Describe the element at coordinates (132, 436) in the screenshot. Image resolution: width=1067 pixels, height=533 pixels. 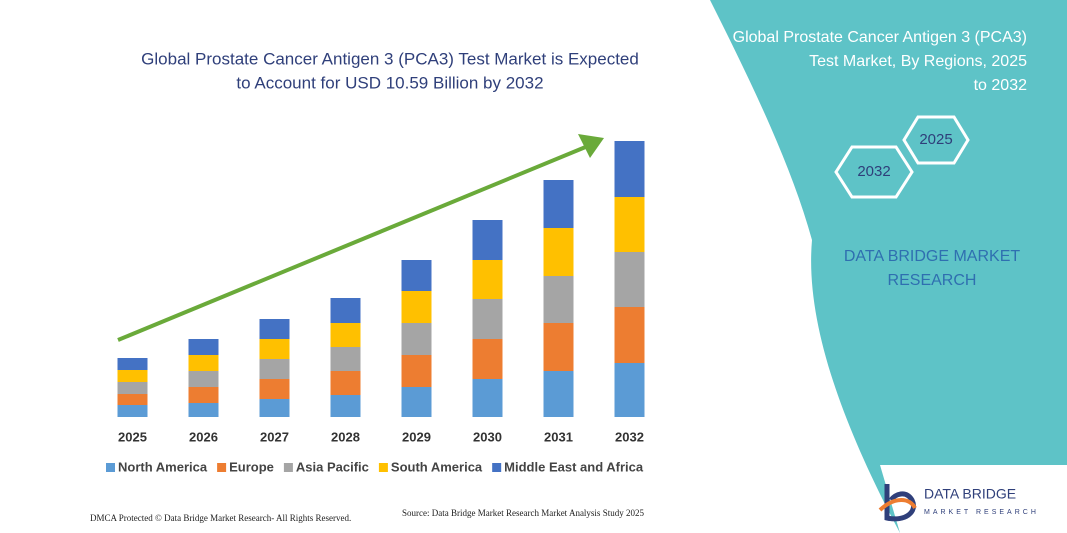
I see `x-tick-label: 2025` at that location.